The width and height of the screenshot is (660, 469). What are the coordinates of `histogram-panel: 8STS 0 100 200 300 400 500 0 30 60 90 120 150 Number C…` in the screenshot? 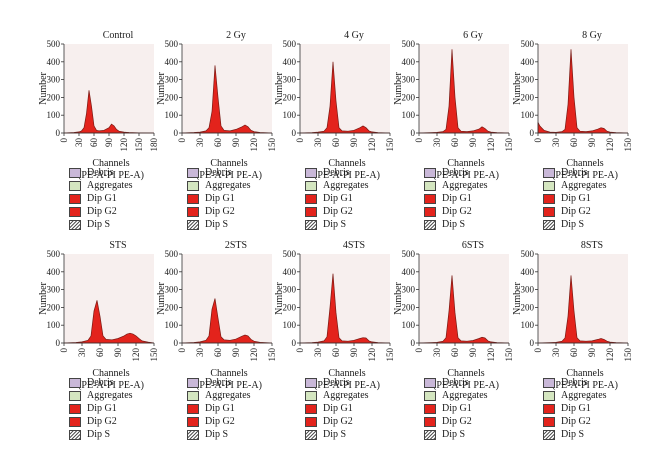 It's located at (571, 347).